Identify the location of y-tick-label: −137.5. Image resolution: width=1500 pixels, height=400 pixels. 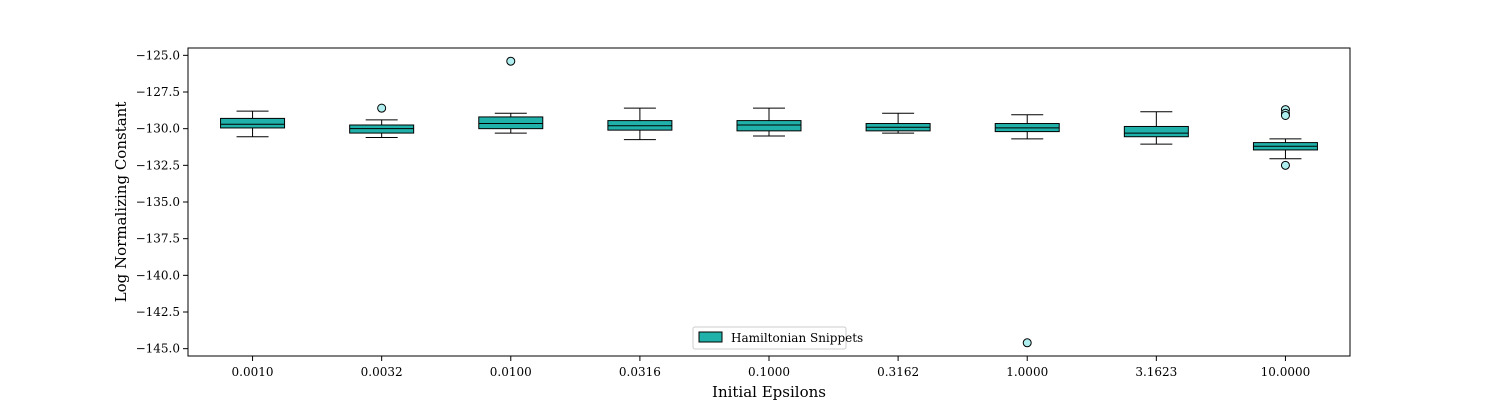
(158, 239).